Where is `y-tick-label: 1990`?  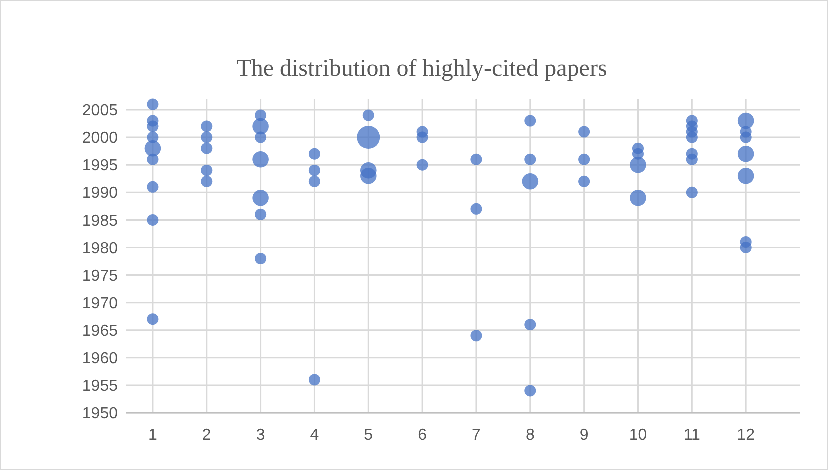 y-tick-label: 1990 is located at coordinates (100, 193).